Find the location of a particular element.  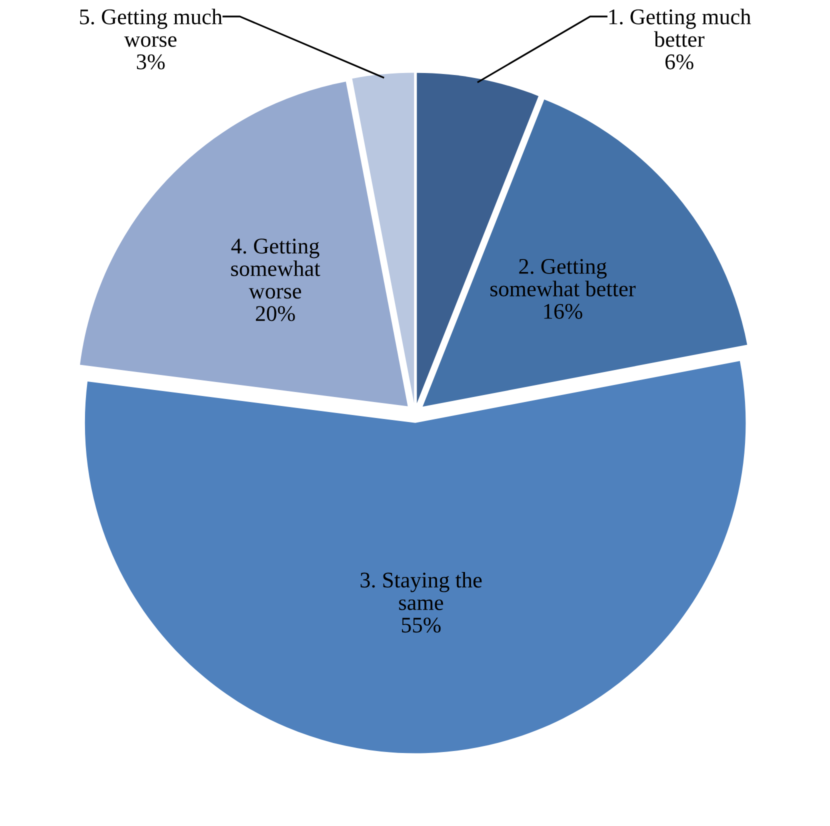

slice-label: 3. Staying the same is located at coordinates (421, 591).